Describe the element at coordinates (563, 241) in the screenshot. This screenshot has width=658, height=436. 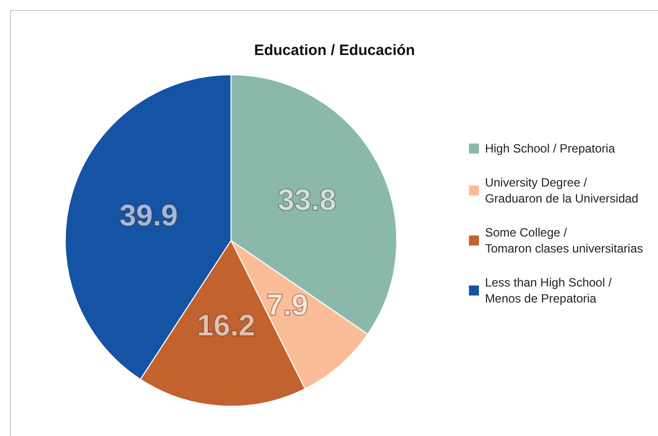
I see `legend-label: Some College / Tomaron clases universitarias` at that location.